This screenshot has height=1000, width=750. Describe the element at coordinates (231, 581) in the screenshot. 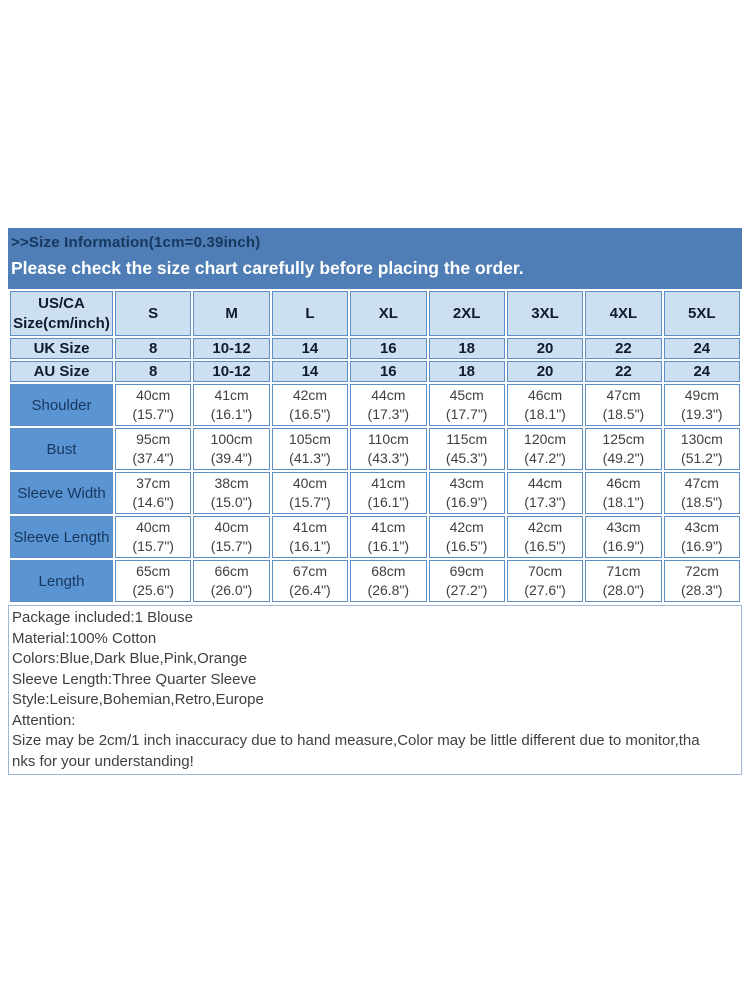

I see `measurement-value-cell: 66cm (26.0")` at that location.